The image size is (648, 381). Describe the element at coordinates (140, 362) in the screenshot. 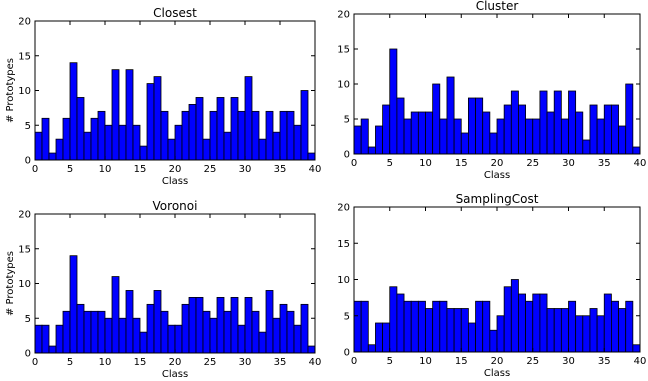

I see `x-tick-label: 15` at that location.